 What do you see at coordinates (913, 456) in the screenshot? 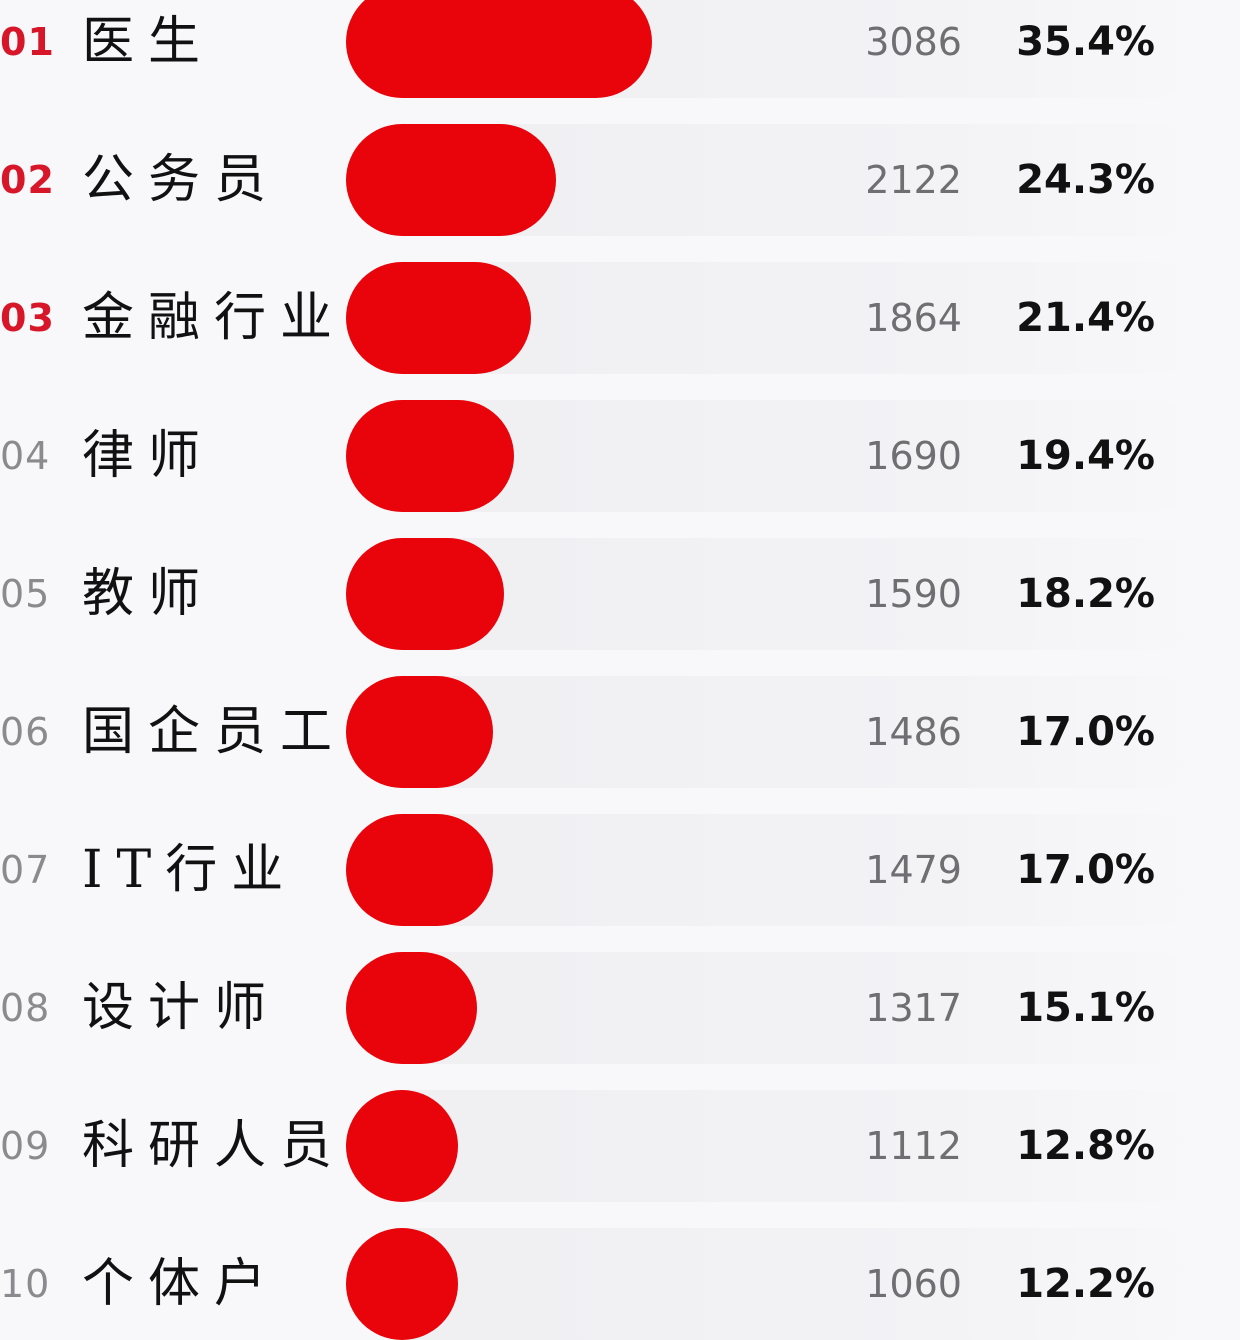
I see `value-label: 1690` at bounding box center [913, 456].